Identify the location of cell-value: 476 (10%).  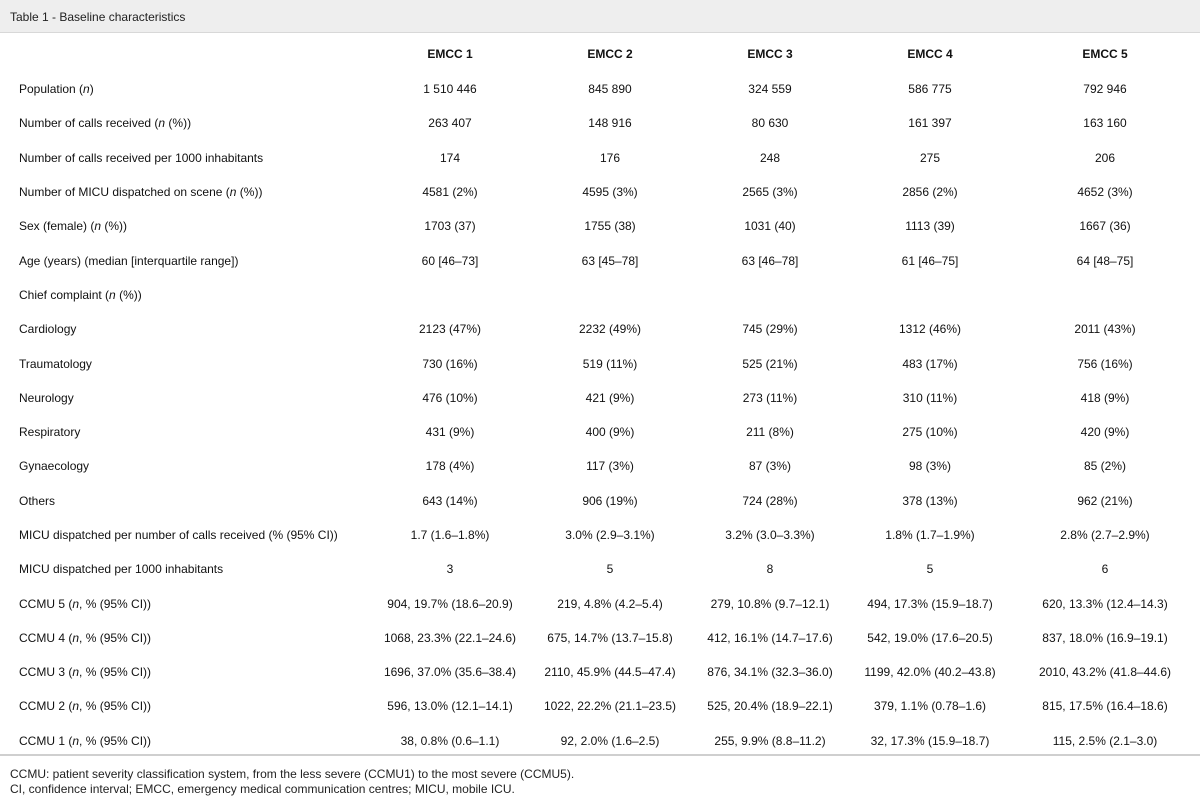
(450, 397).